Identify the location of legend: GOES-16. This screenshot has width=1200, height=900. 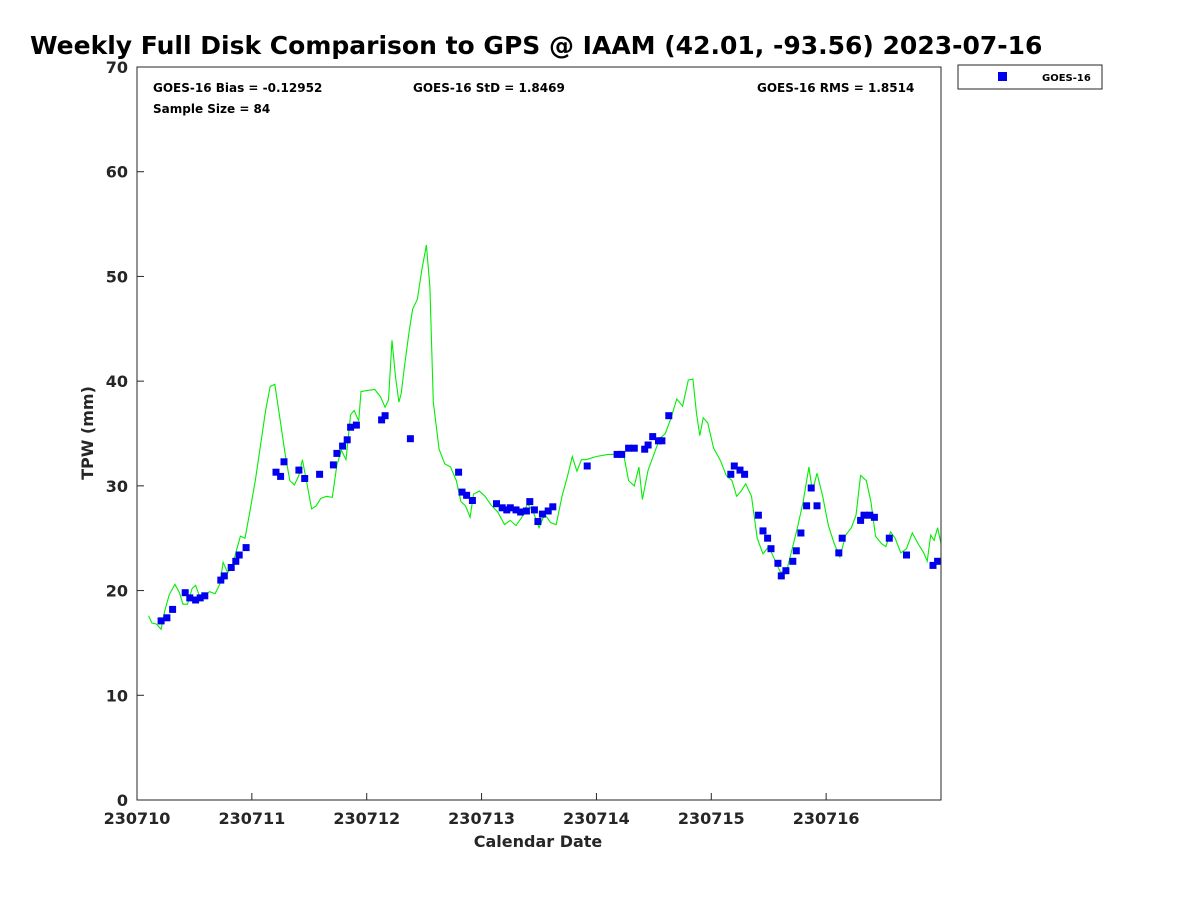
(1030, 77).